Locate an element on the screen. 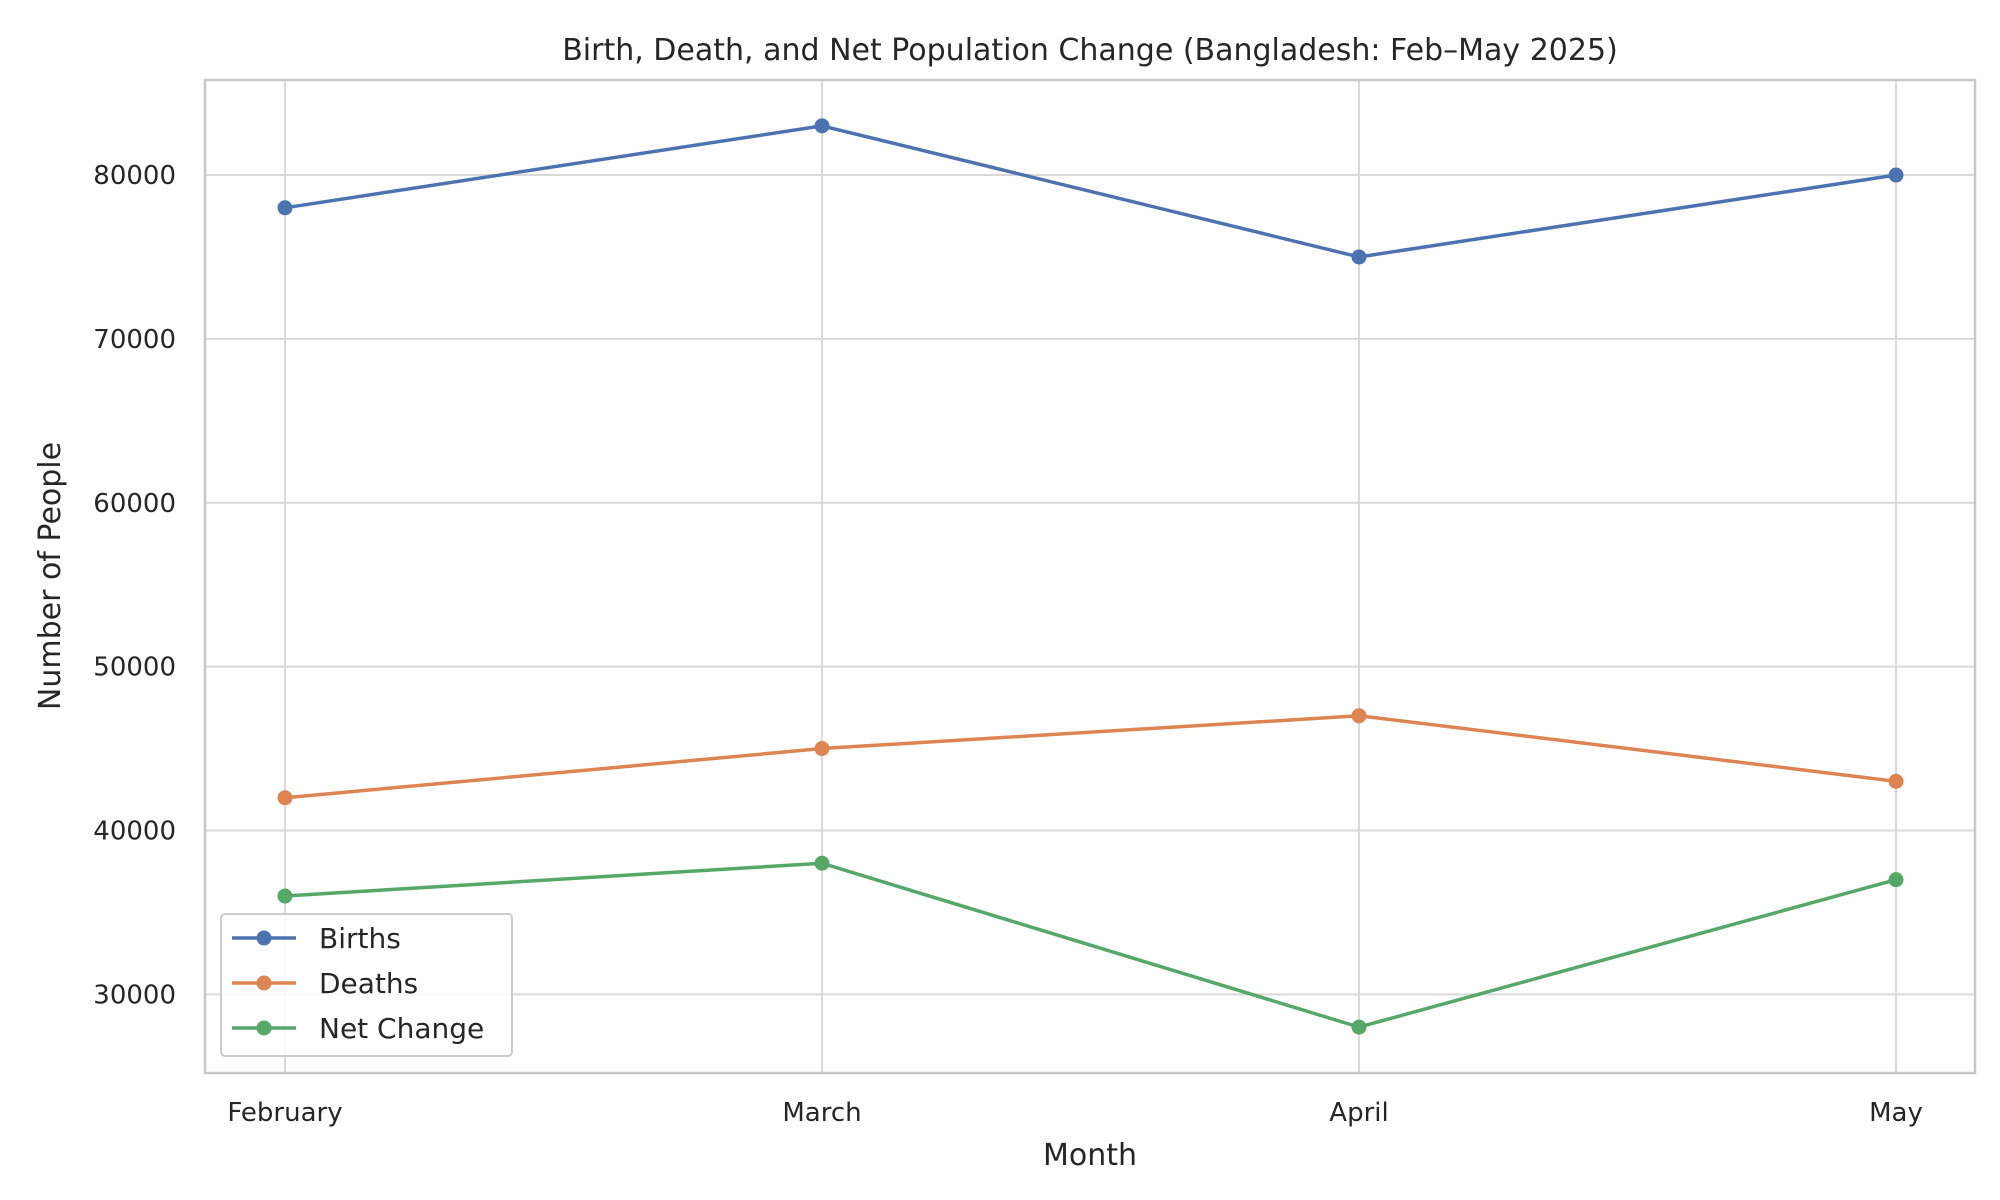 The height and width of the screenshot is (1200, 2000). series-line-net-change is located at coordinates (1090, 945).